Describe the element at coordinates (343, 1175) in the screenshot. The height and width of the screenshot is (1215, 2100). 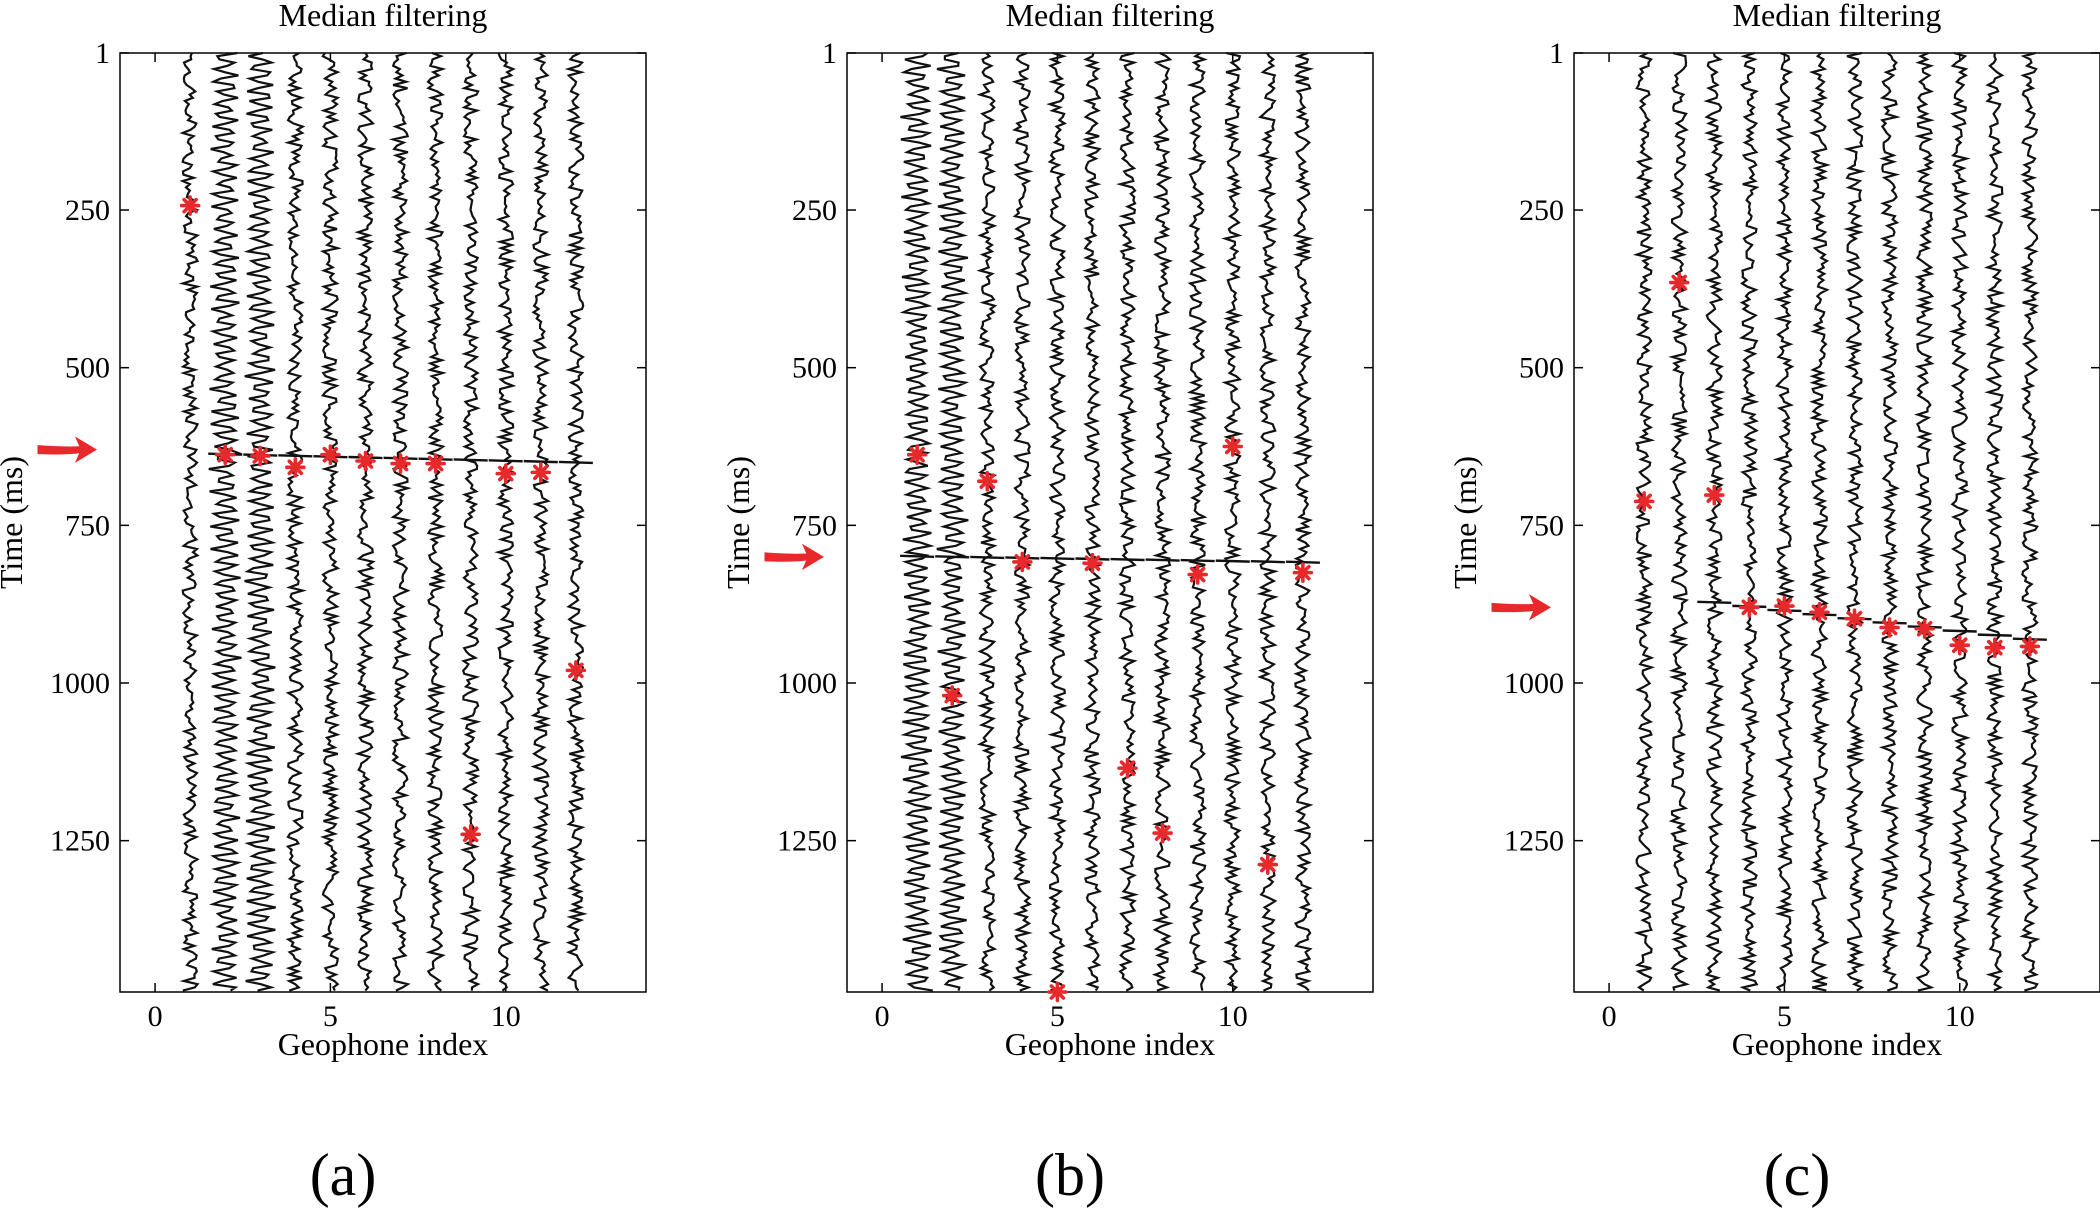
I see `panel-label: (a)` at that location.